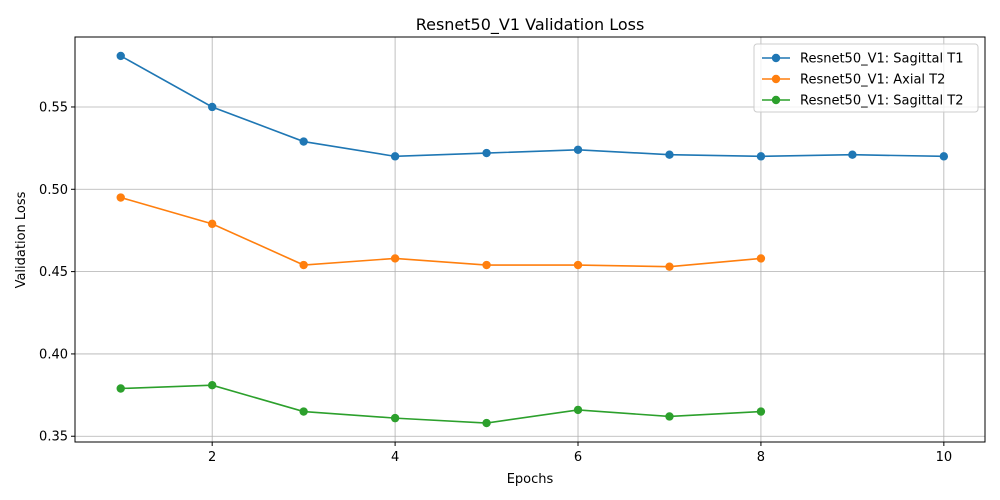 Image resolution: width=1000 pixels, height=500 pixels. What do you see at coordinates (53, 272) in the screenshot?
I see `y-tick-label: 0.45` at bounding box center [53, 272].